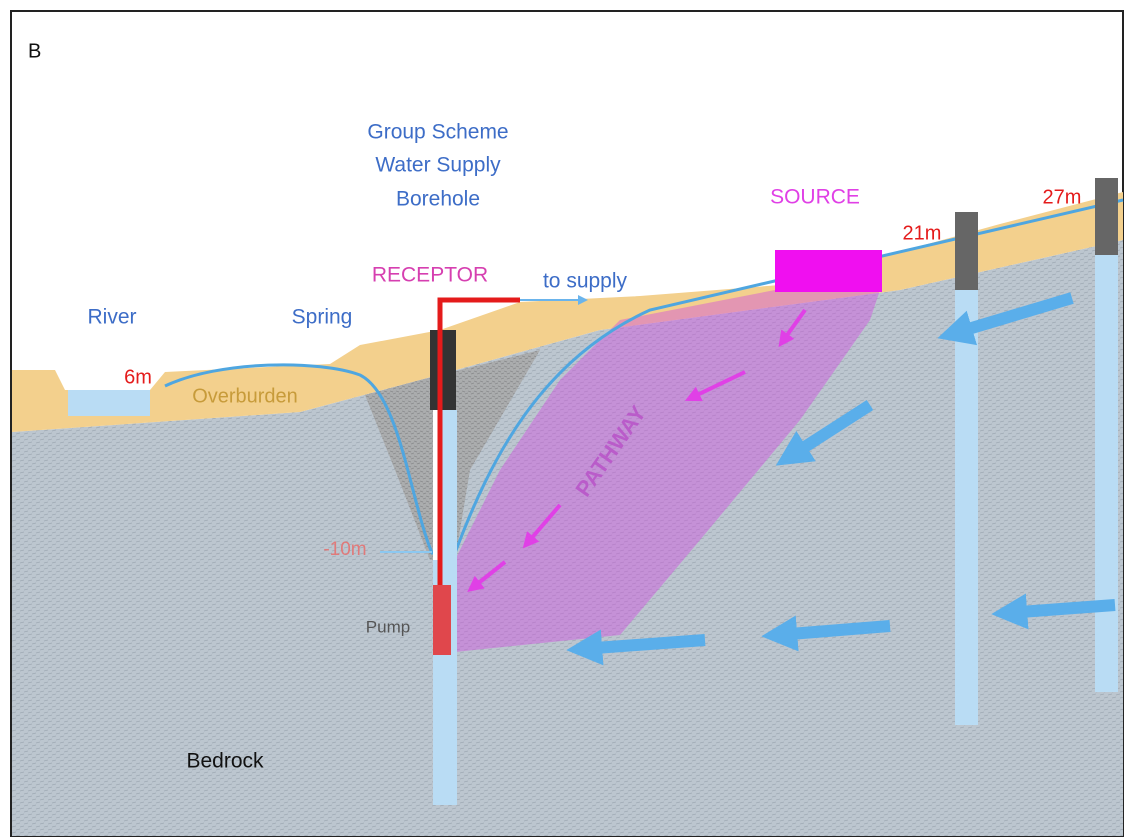  What do you see at coordinates (442, 620) in the screenshot?
I see `pump` at bounding box center [442, 620].